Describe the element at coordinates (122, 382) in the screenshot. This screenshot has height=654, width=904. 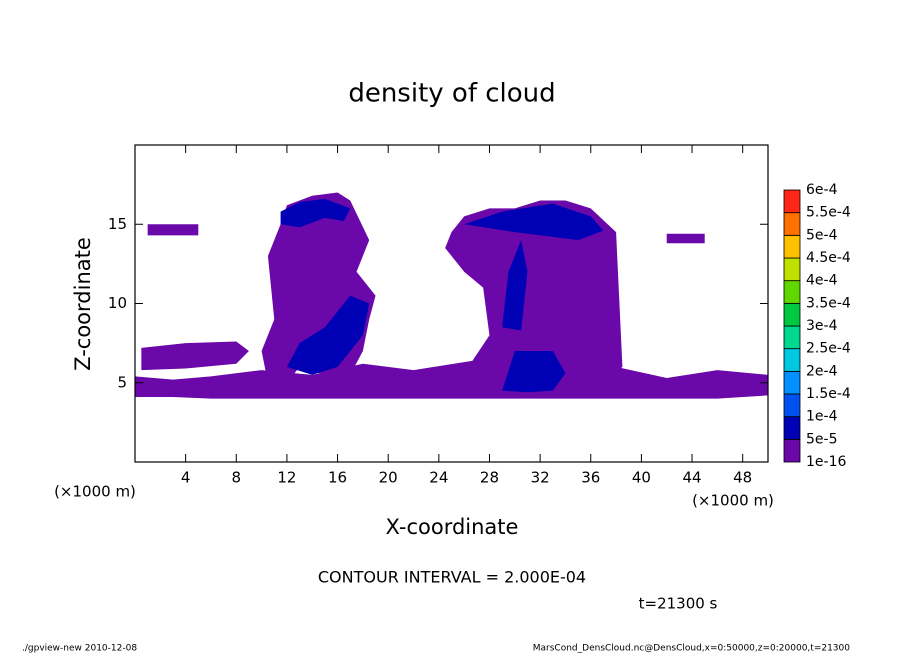
I see `y-tick-label: 5` at that location.